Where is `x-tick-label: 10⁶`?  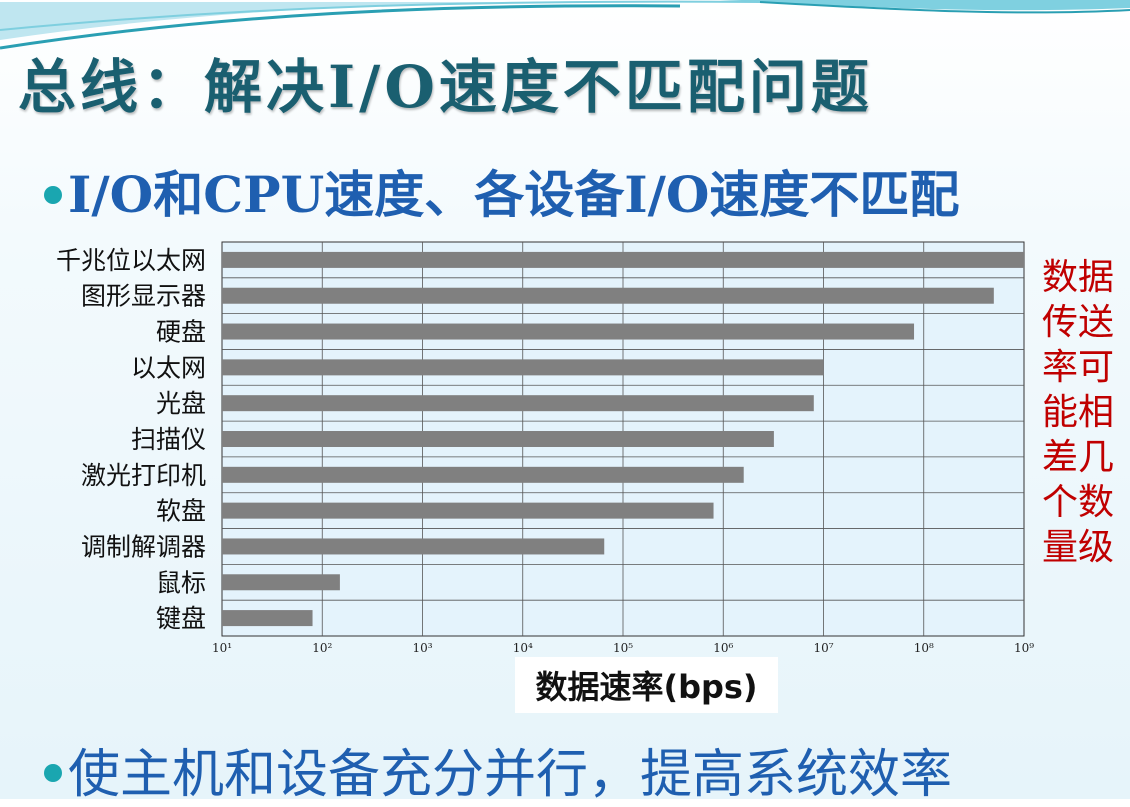 x-tick-label: 10⁶ is located at coordinates (723, 648).